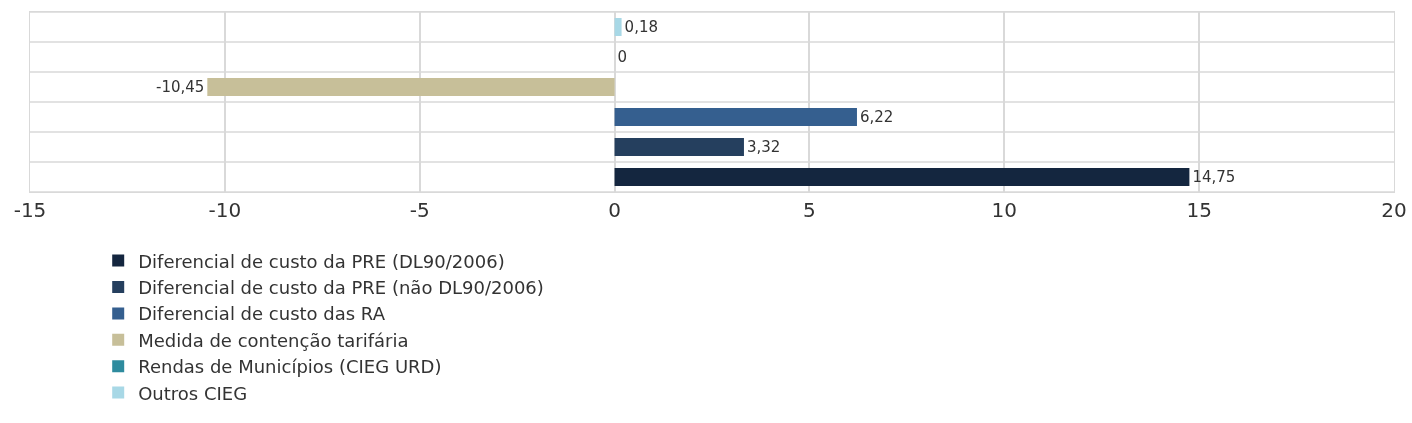 Image resolution: width=1412 pixels, height=423 pixels. Describe the element at coordinates (321, 261) in the screenshot. I see `legend-label: Diferencial de custo da PRE (DL90/2006)` at that location.